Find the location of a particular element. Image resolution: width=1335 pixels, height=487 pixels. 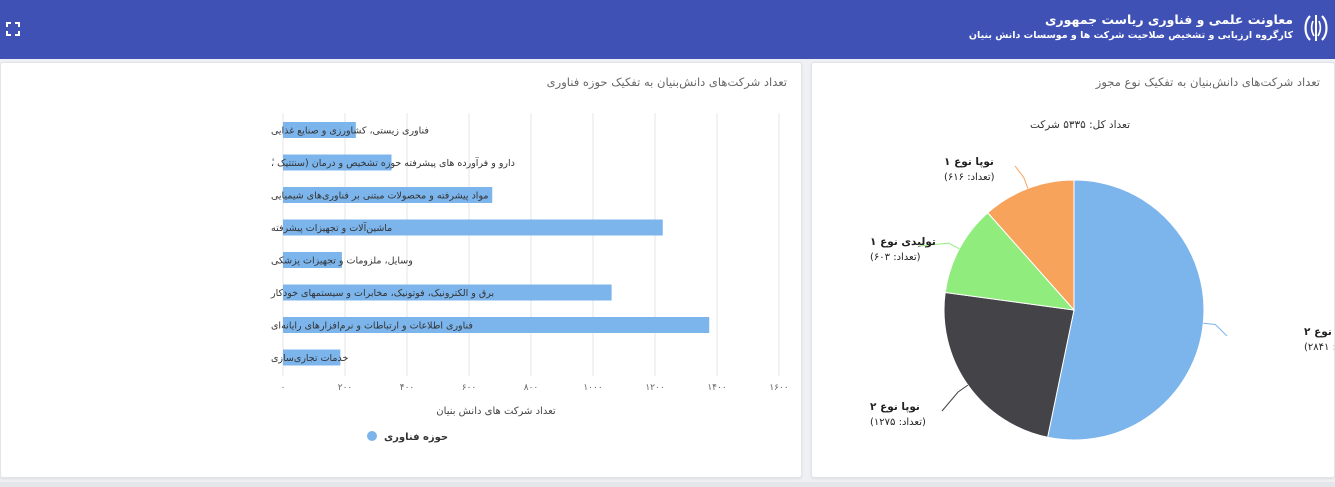

x-tick-label: ۶۰۰ is located at coordinates (469, 388).